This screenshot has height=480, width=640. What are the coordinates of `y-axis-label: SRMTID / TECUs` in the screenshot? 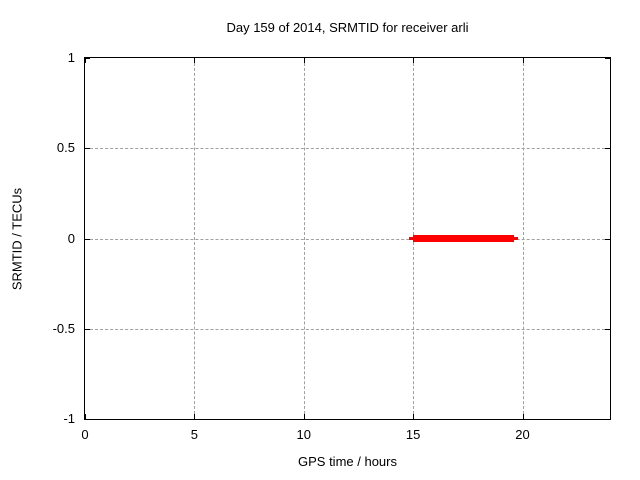 It's located at (17, 239).